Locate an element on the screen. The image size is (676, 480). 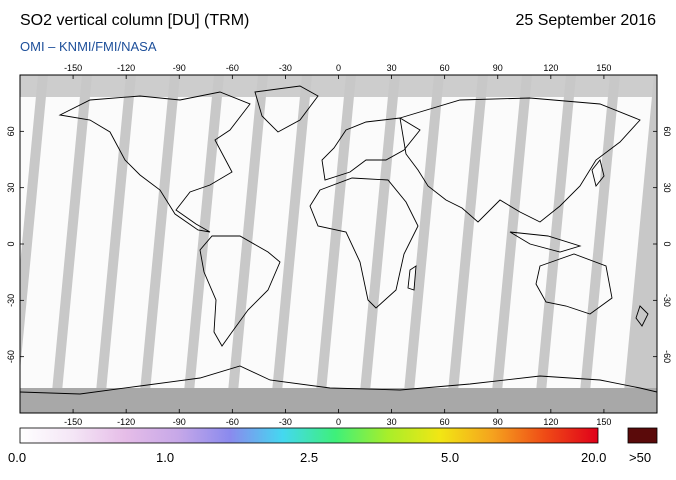
japan-coast is located at coordinates (598, 173).